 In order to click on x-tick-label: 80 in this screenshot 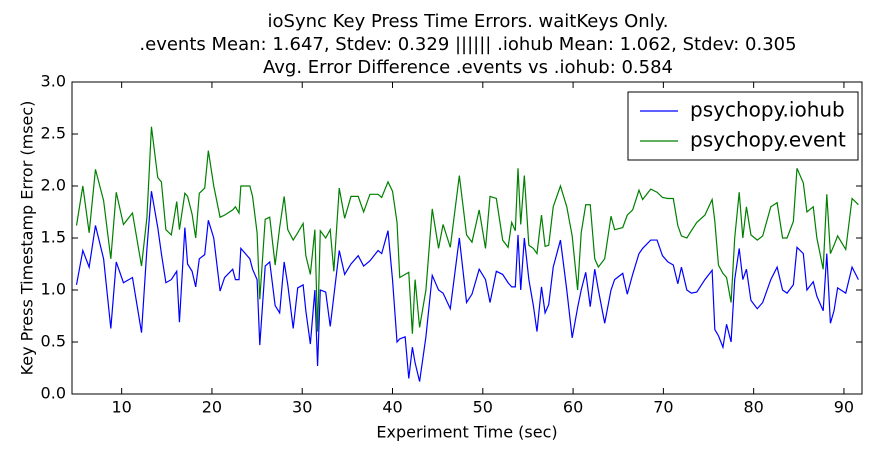, I will do `click(753, 407)`.